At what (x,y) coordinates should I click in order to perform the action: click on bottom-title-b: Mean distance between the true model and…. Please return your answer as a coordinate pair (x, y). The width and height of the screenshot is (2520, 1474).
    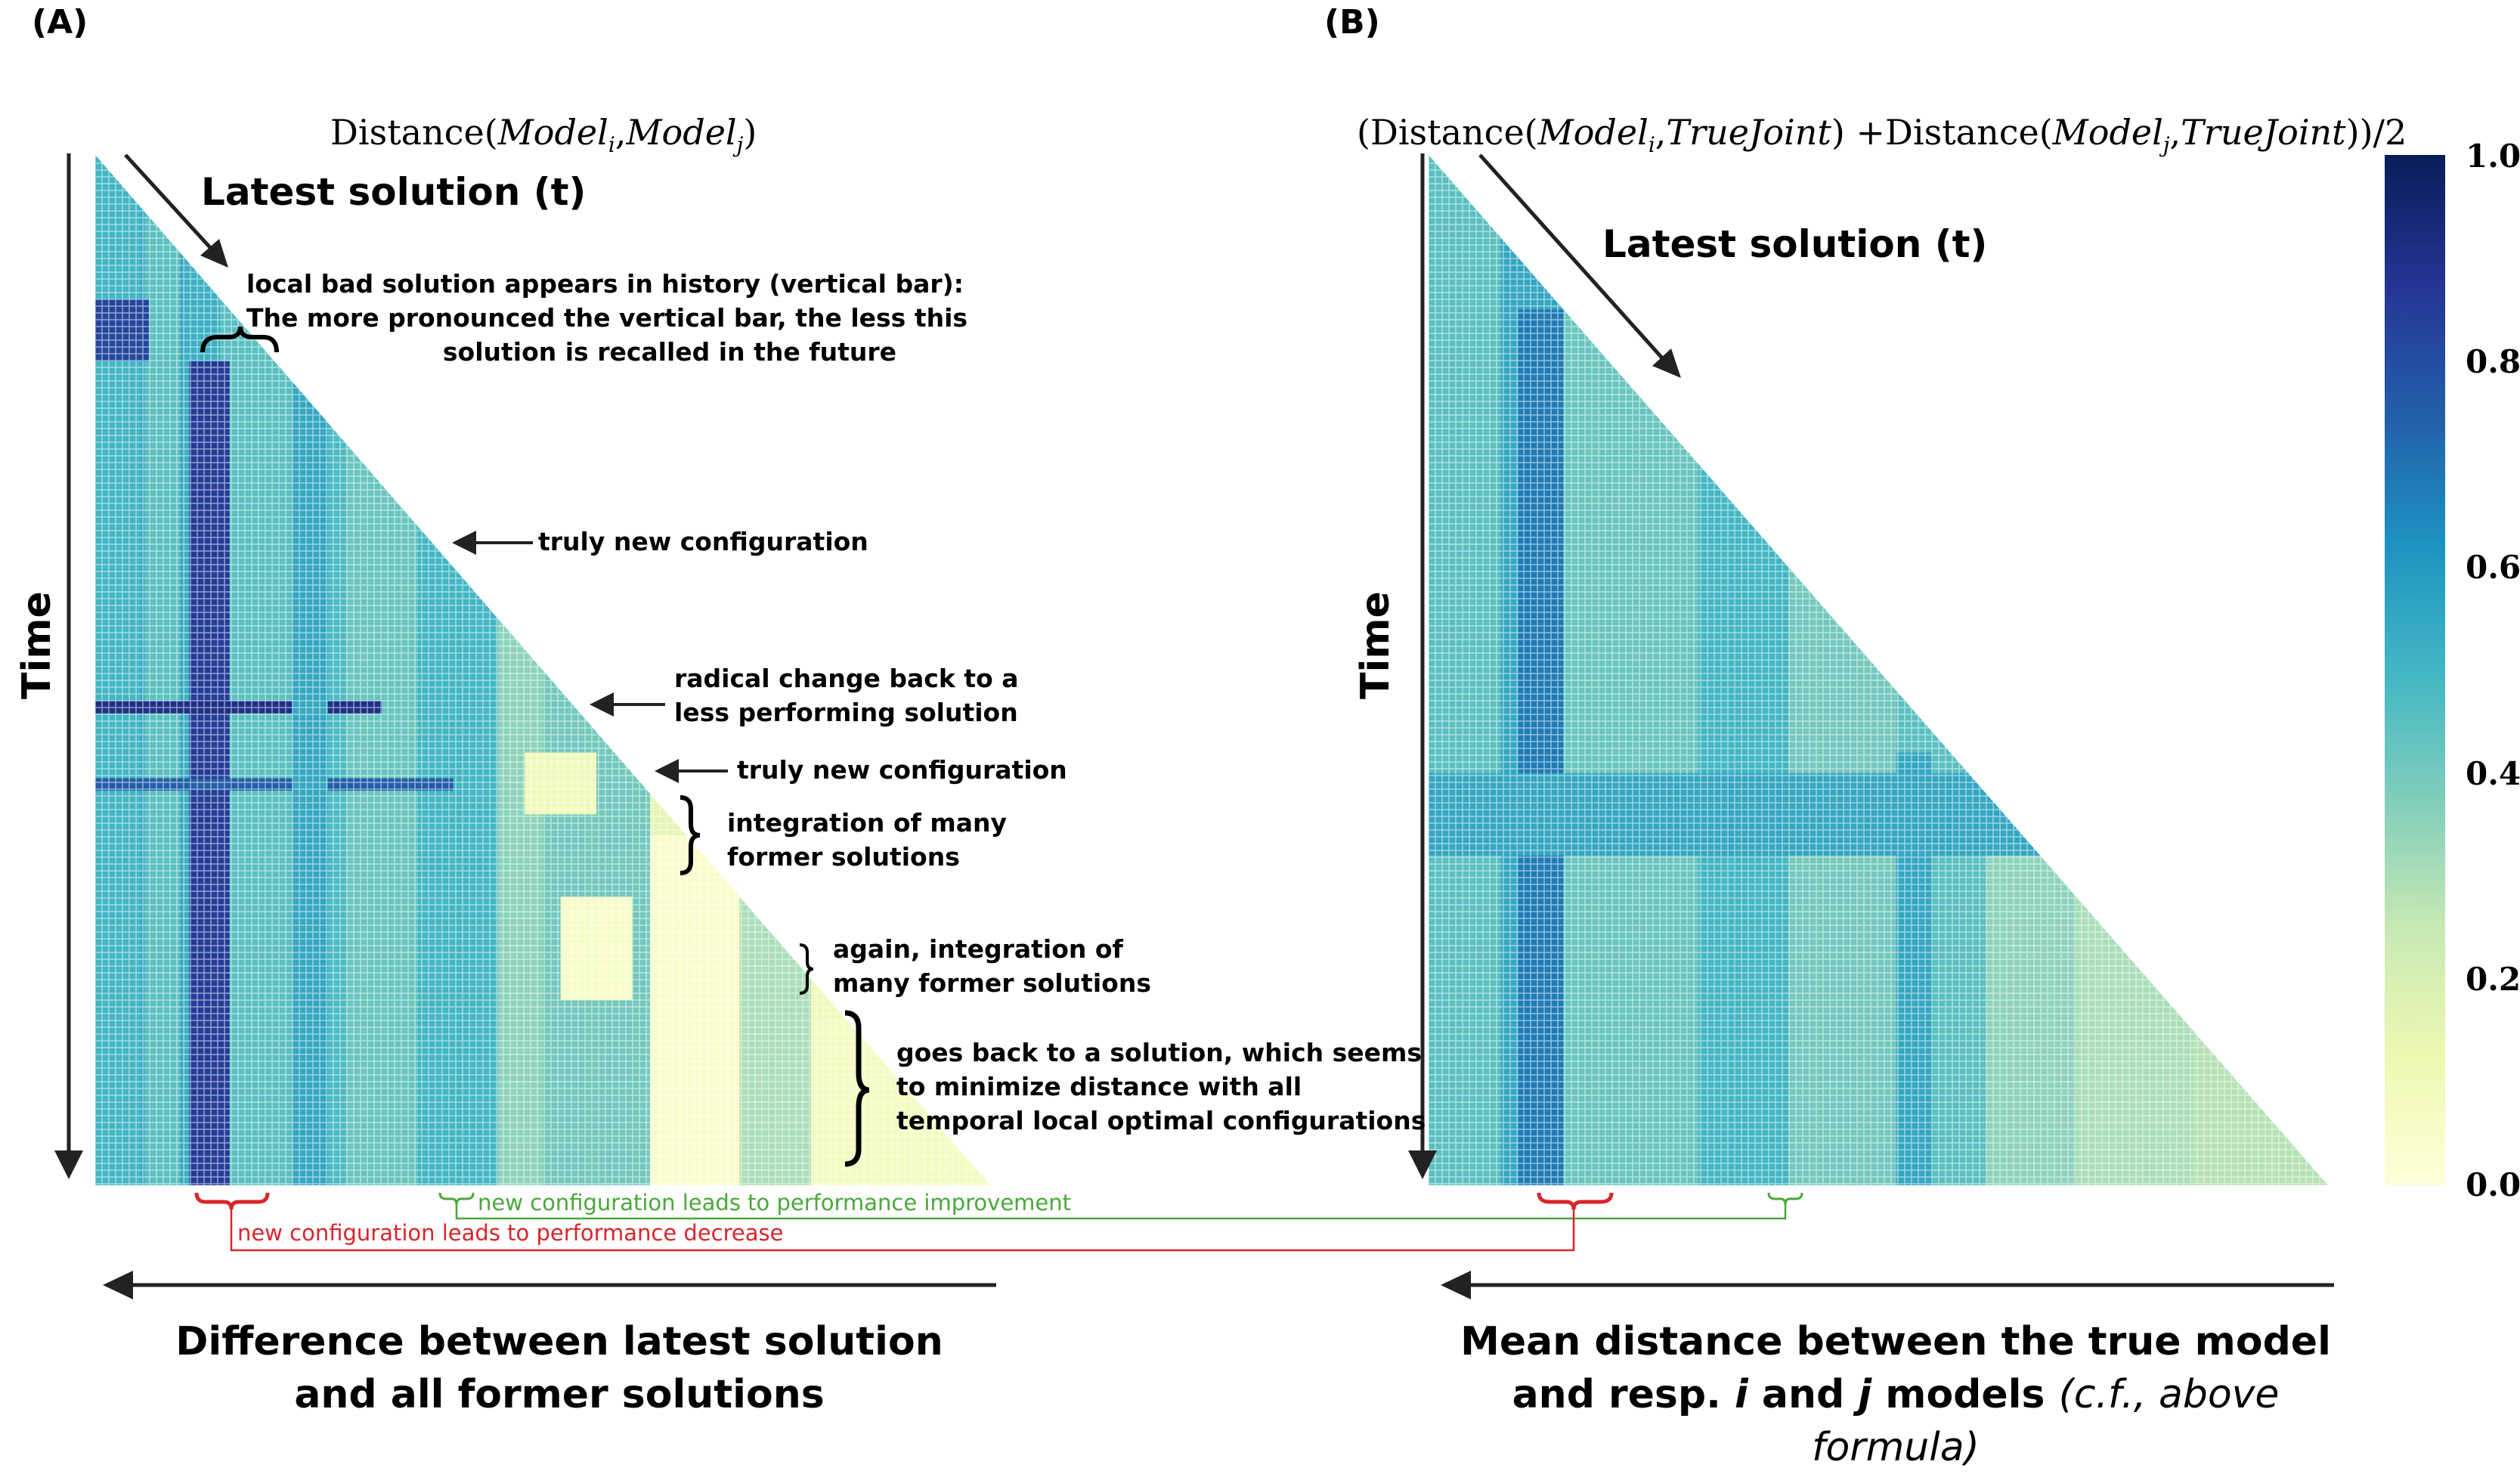
    Looking at the image, I should click on (1895, 1394).